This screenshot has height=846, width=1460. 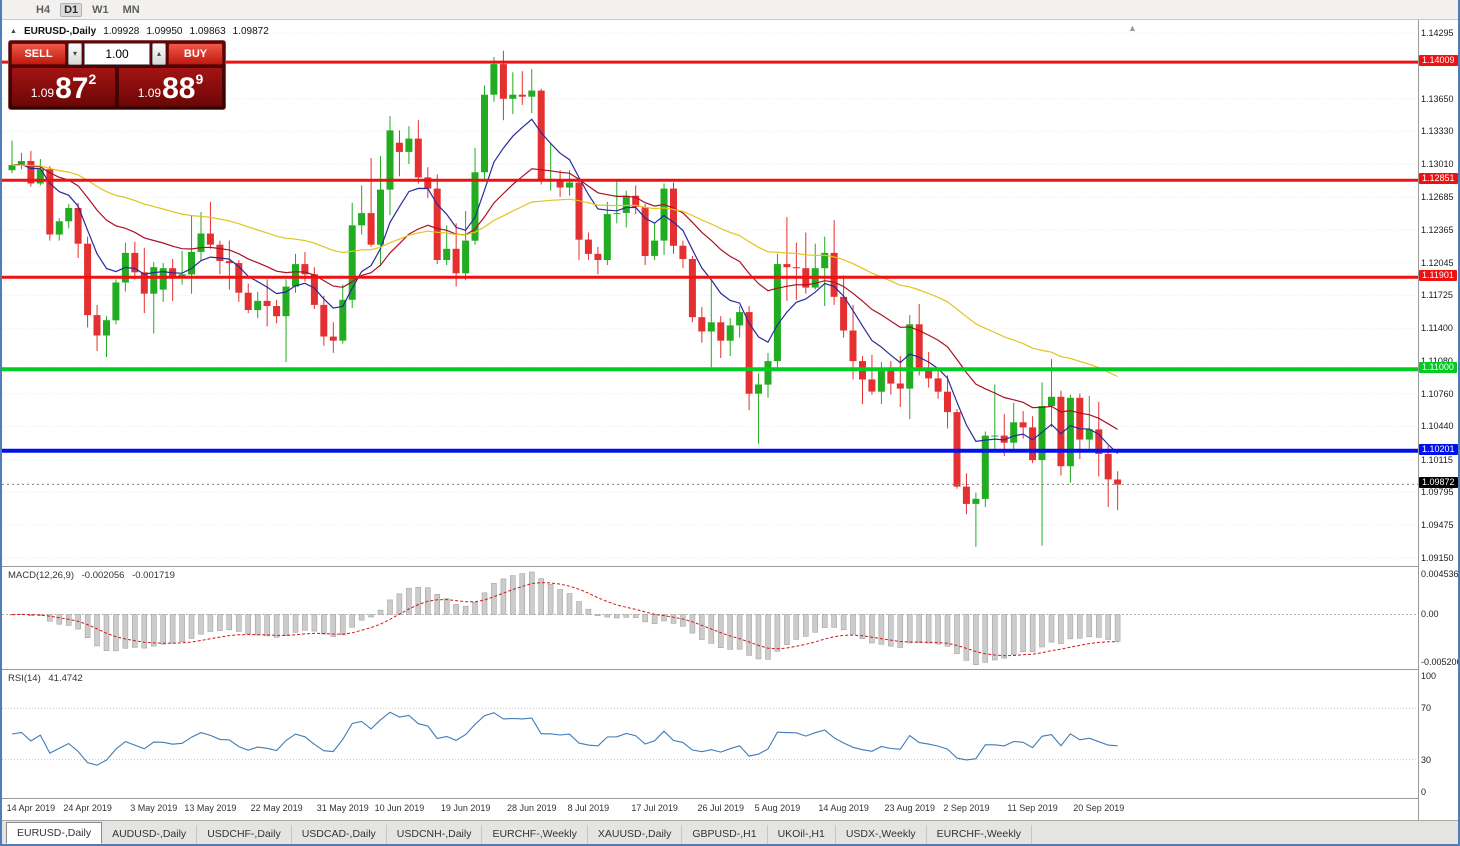 I want to click on date-axis-label: 8 Jul 2019, so click(x=588, y=808).